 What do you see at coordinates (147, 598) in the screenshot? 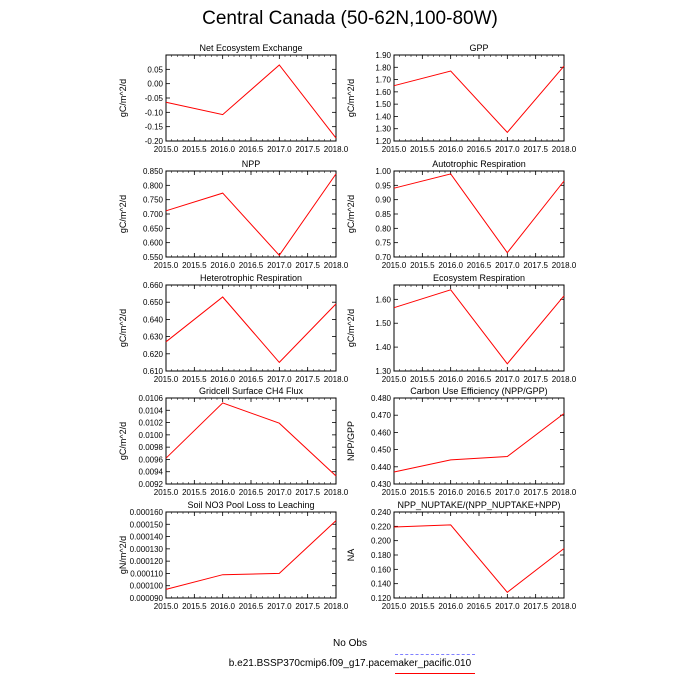
I see `y-tick-label: 0.000090` at bounding box center [147, 598].